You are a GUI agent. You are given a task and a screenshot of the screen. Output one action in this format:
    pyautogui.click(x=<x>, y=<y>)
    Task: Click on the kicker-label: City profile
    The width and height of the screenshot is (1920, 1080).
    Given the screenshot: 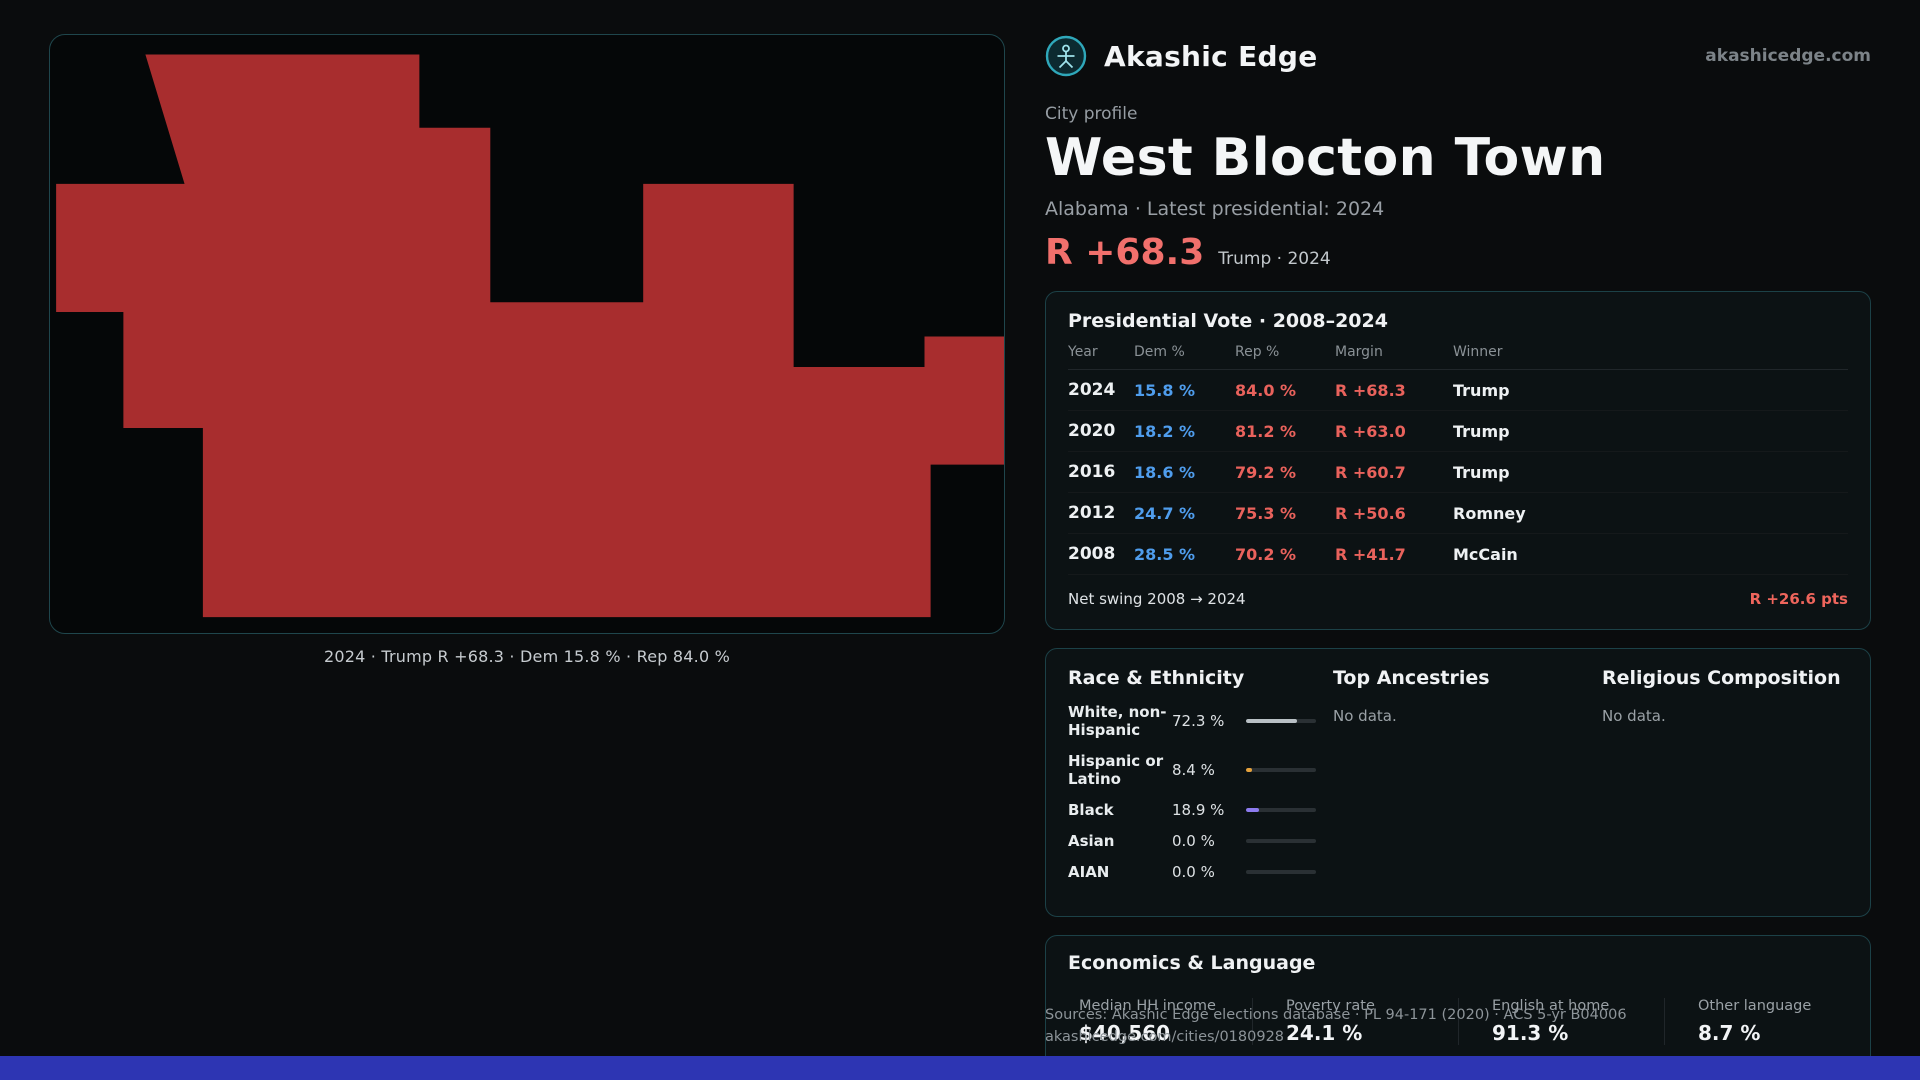 What is the action you would take?
    pyautogui.click(x=1091, y=114)
    